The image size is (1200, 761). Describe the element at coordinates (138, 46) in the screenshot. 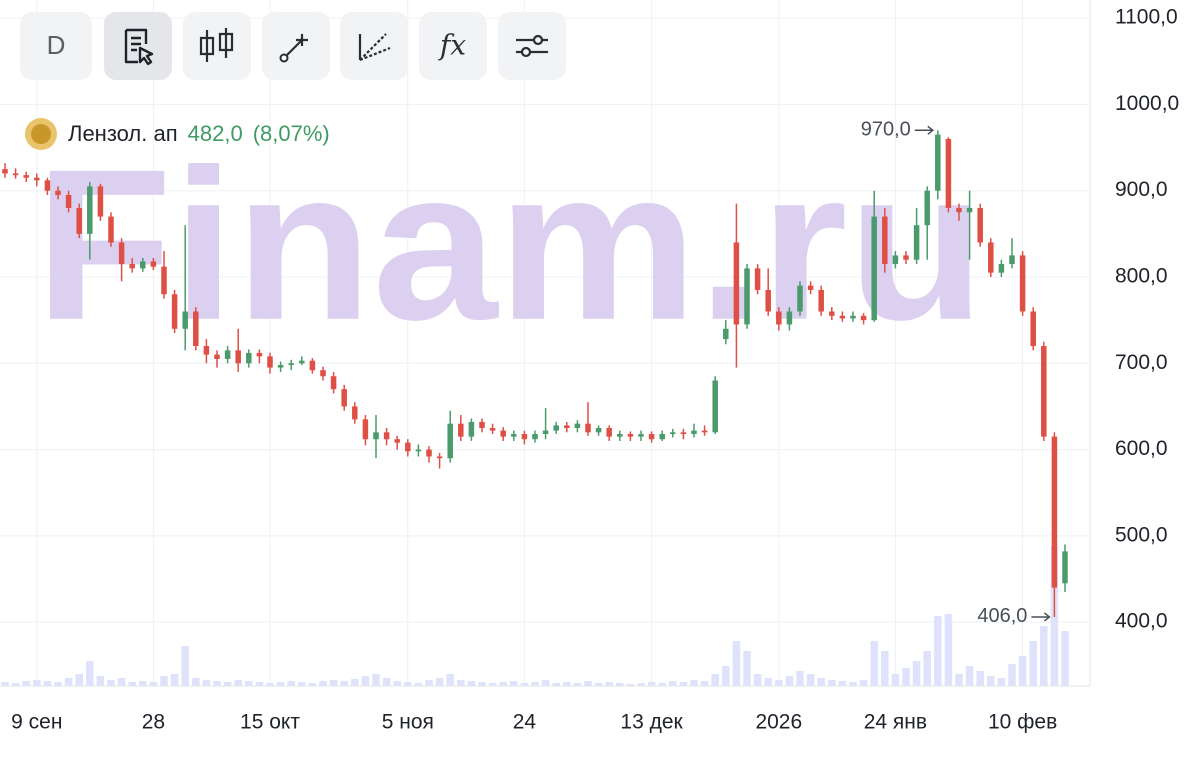

I see `template-button` at that location.